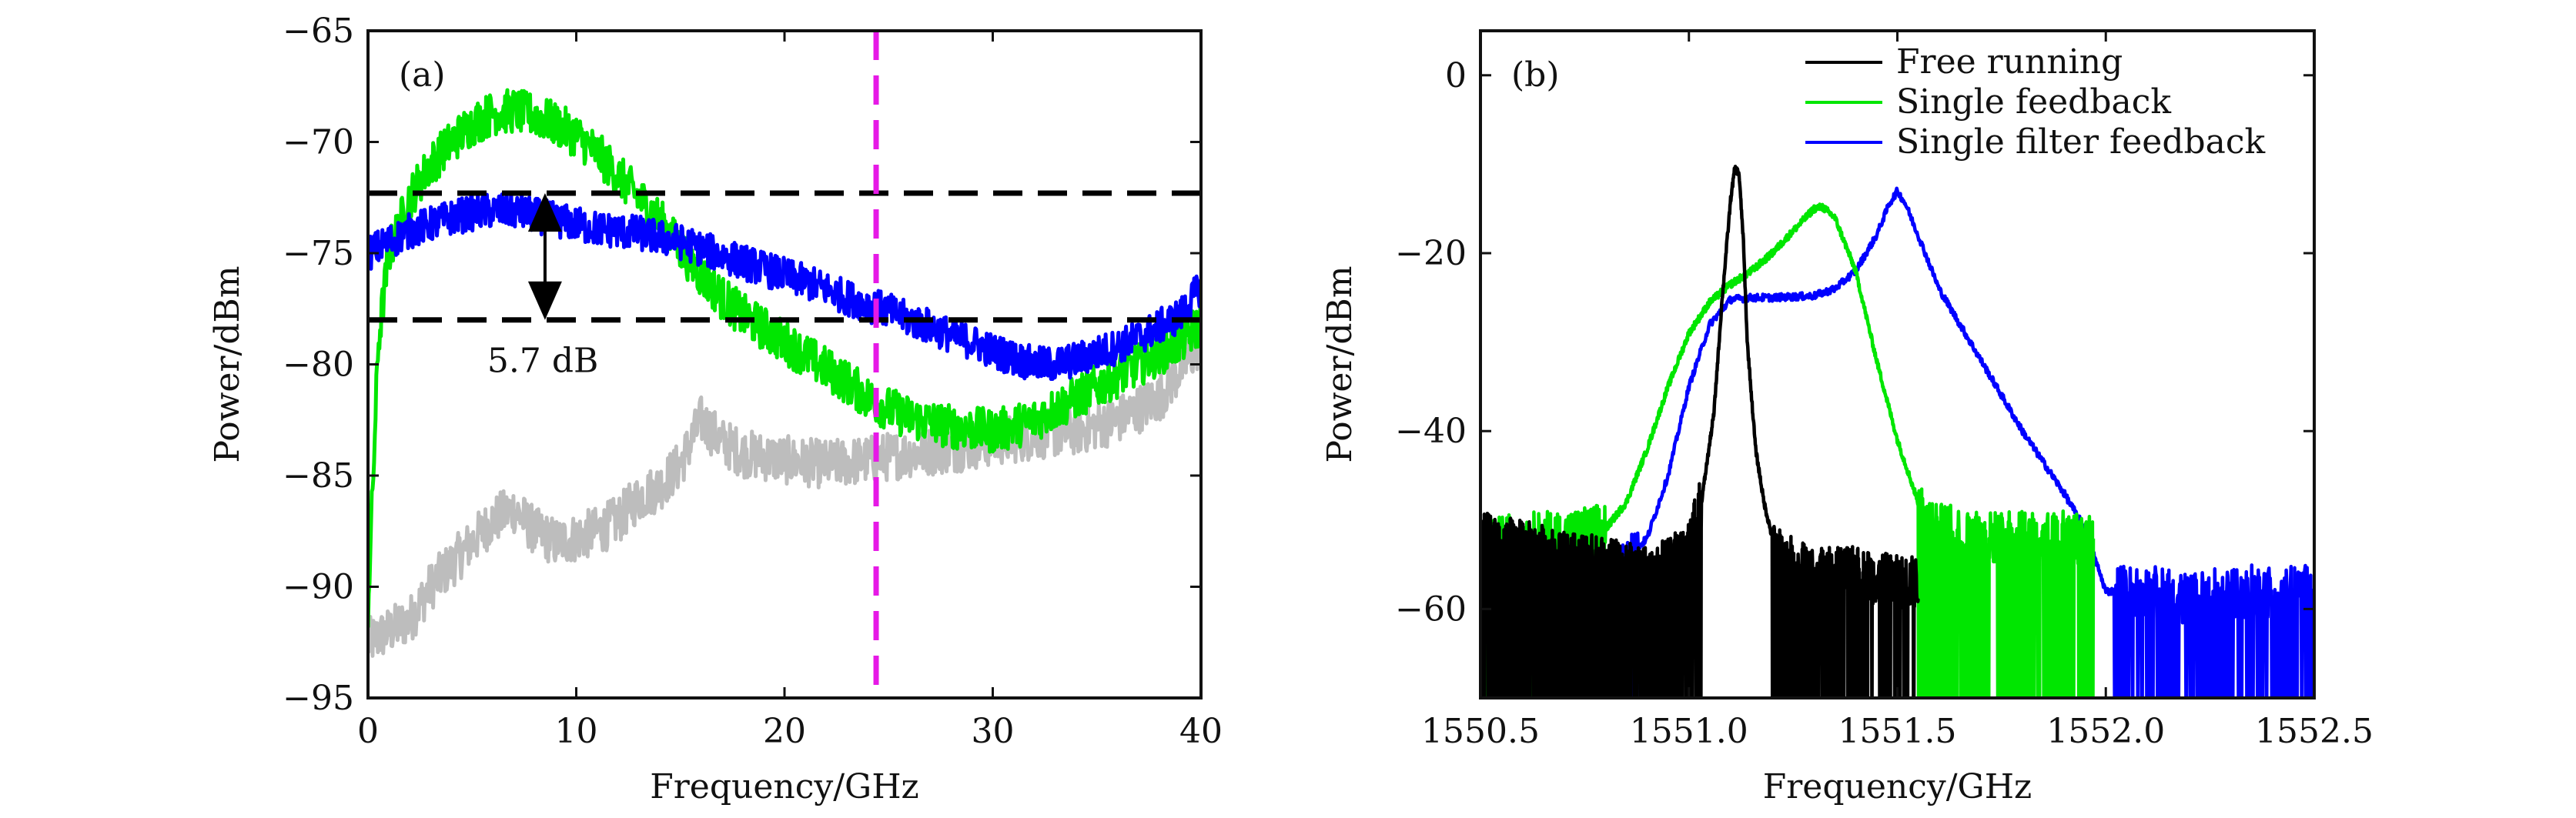  I want to click on y-tick-label-b: 0, so click(1456, 75).